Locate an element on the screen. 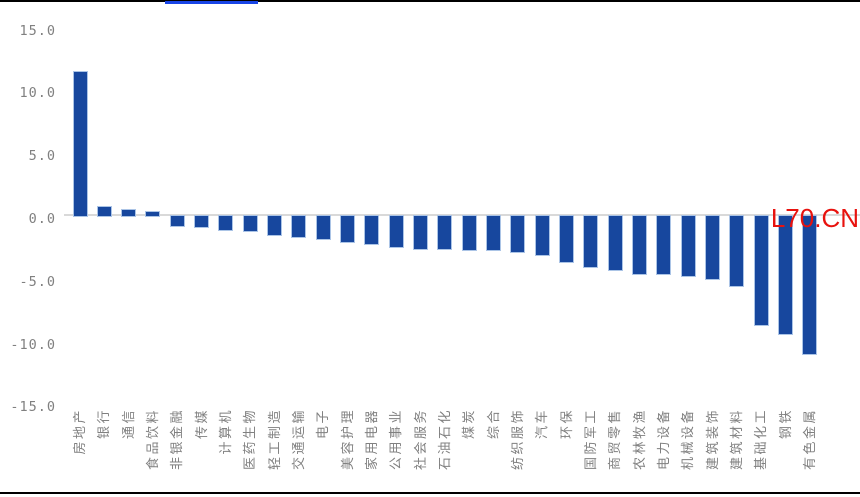 The width and height of the screenshot is (860, 497). y-tick-label: 5.0 is located at coordinates (42, 156).